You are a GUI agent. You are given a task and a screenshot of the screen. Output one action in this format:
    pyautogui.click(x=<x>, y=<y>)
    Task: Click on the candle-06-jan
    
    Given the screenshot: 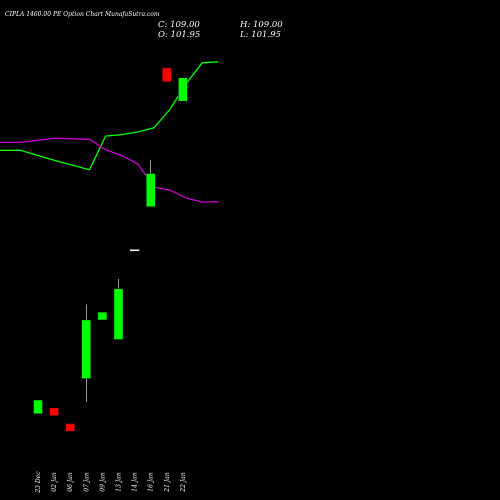 What is the action you would take?
    pyautogui.click(x=70, y=427)
    